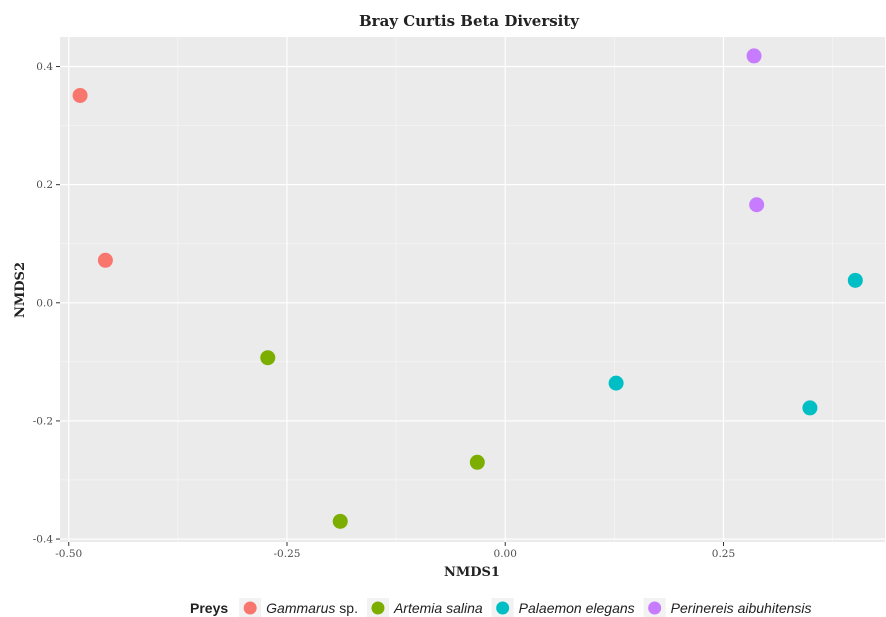  What do you see at coordinates (209, 608) in the screenshot?
I see `legend-title: Preys` at bounding box center [209, 608].